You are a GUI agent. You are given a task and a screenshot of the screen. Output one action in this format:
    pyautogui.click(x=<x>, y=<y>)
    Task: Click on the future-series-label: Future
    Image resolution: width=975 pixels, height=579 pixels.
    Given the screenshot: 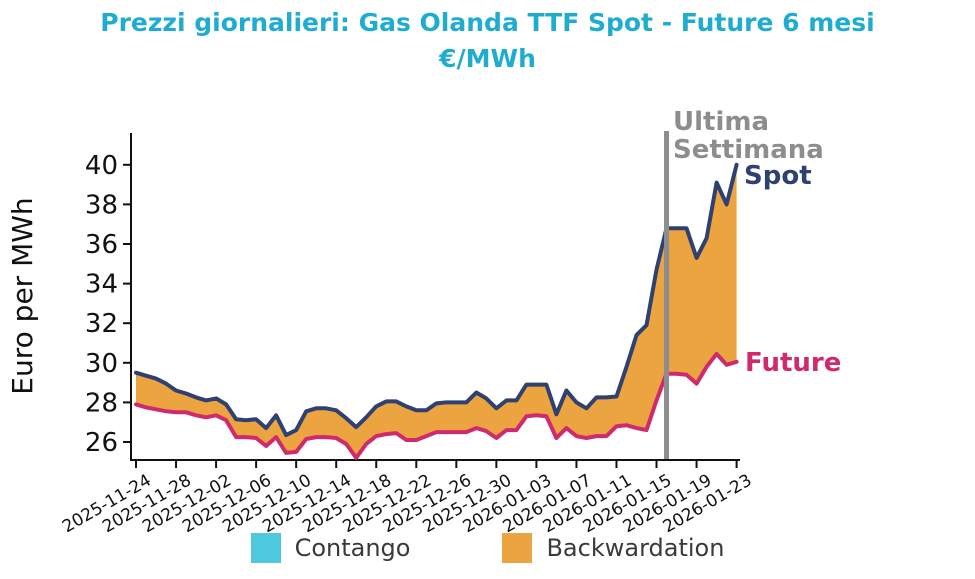 What is the action you would take?
    pyautogui.click(x=793, y=363)
    